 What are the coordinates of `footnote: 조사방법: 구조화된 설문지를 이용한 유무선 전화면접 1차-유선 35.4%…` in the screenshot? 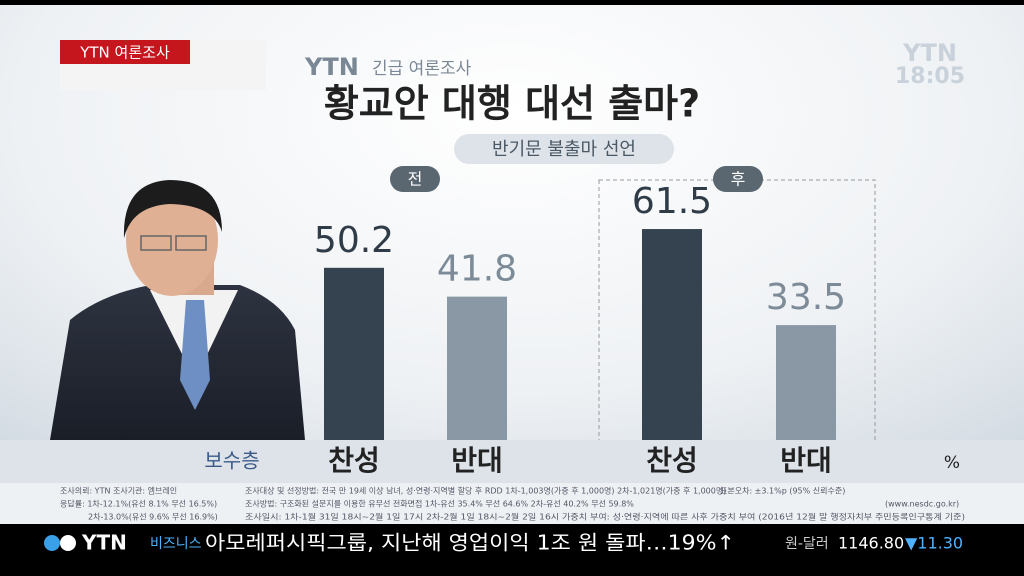 It's located at (439, 504).